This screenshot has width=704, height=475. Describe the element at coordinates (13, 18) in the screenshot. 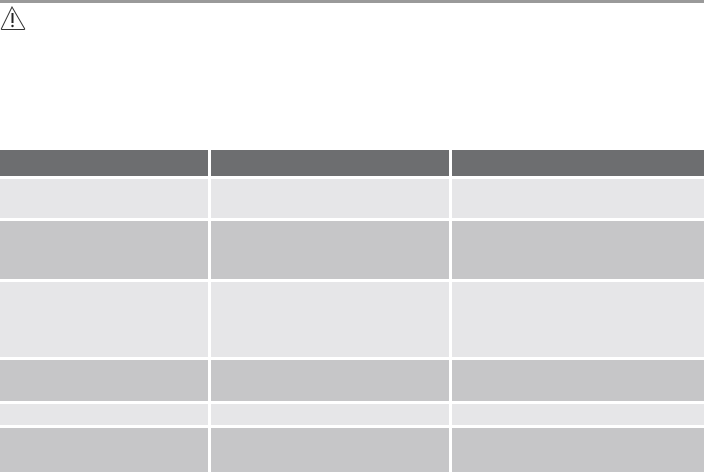

I see `warning-triangle-icon` at that location.